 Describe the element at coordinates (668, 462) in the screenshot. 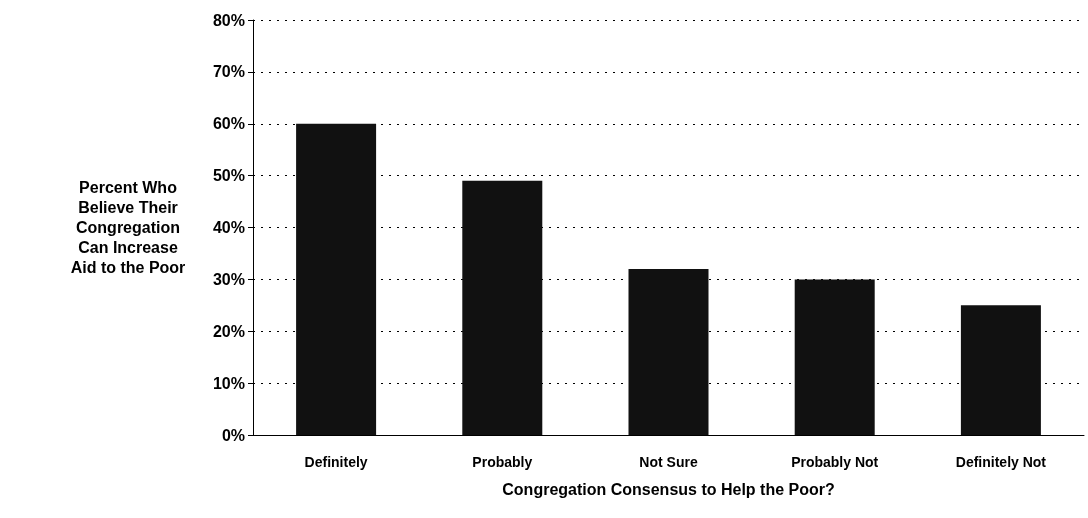

I see `x-tick-label: Not Sure` at that location.